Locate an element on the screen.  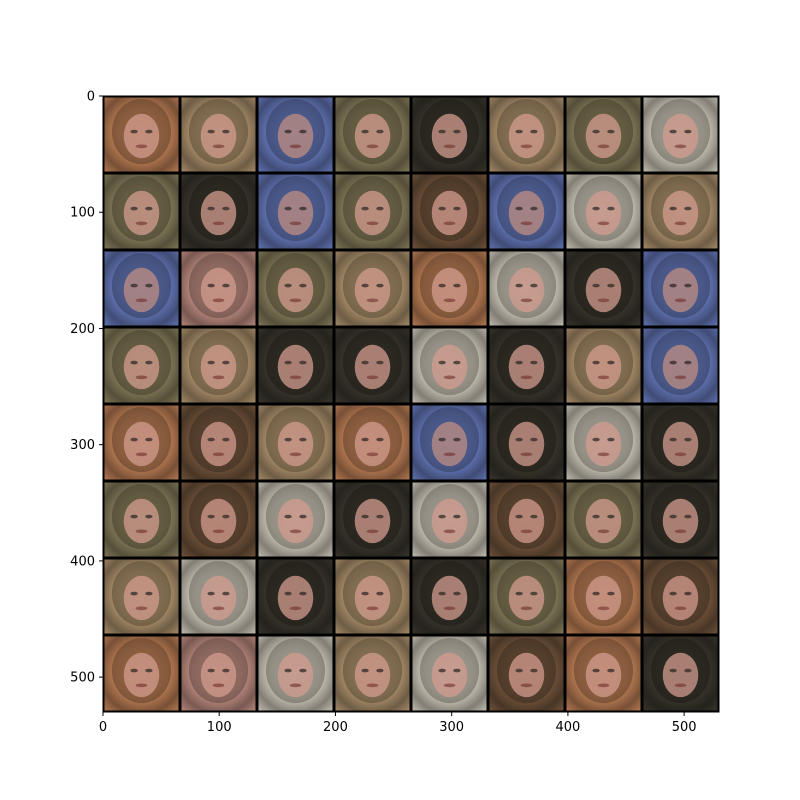
face-tile-r5-c4 is located at coordinates (372, 442).